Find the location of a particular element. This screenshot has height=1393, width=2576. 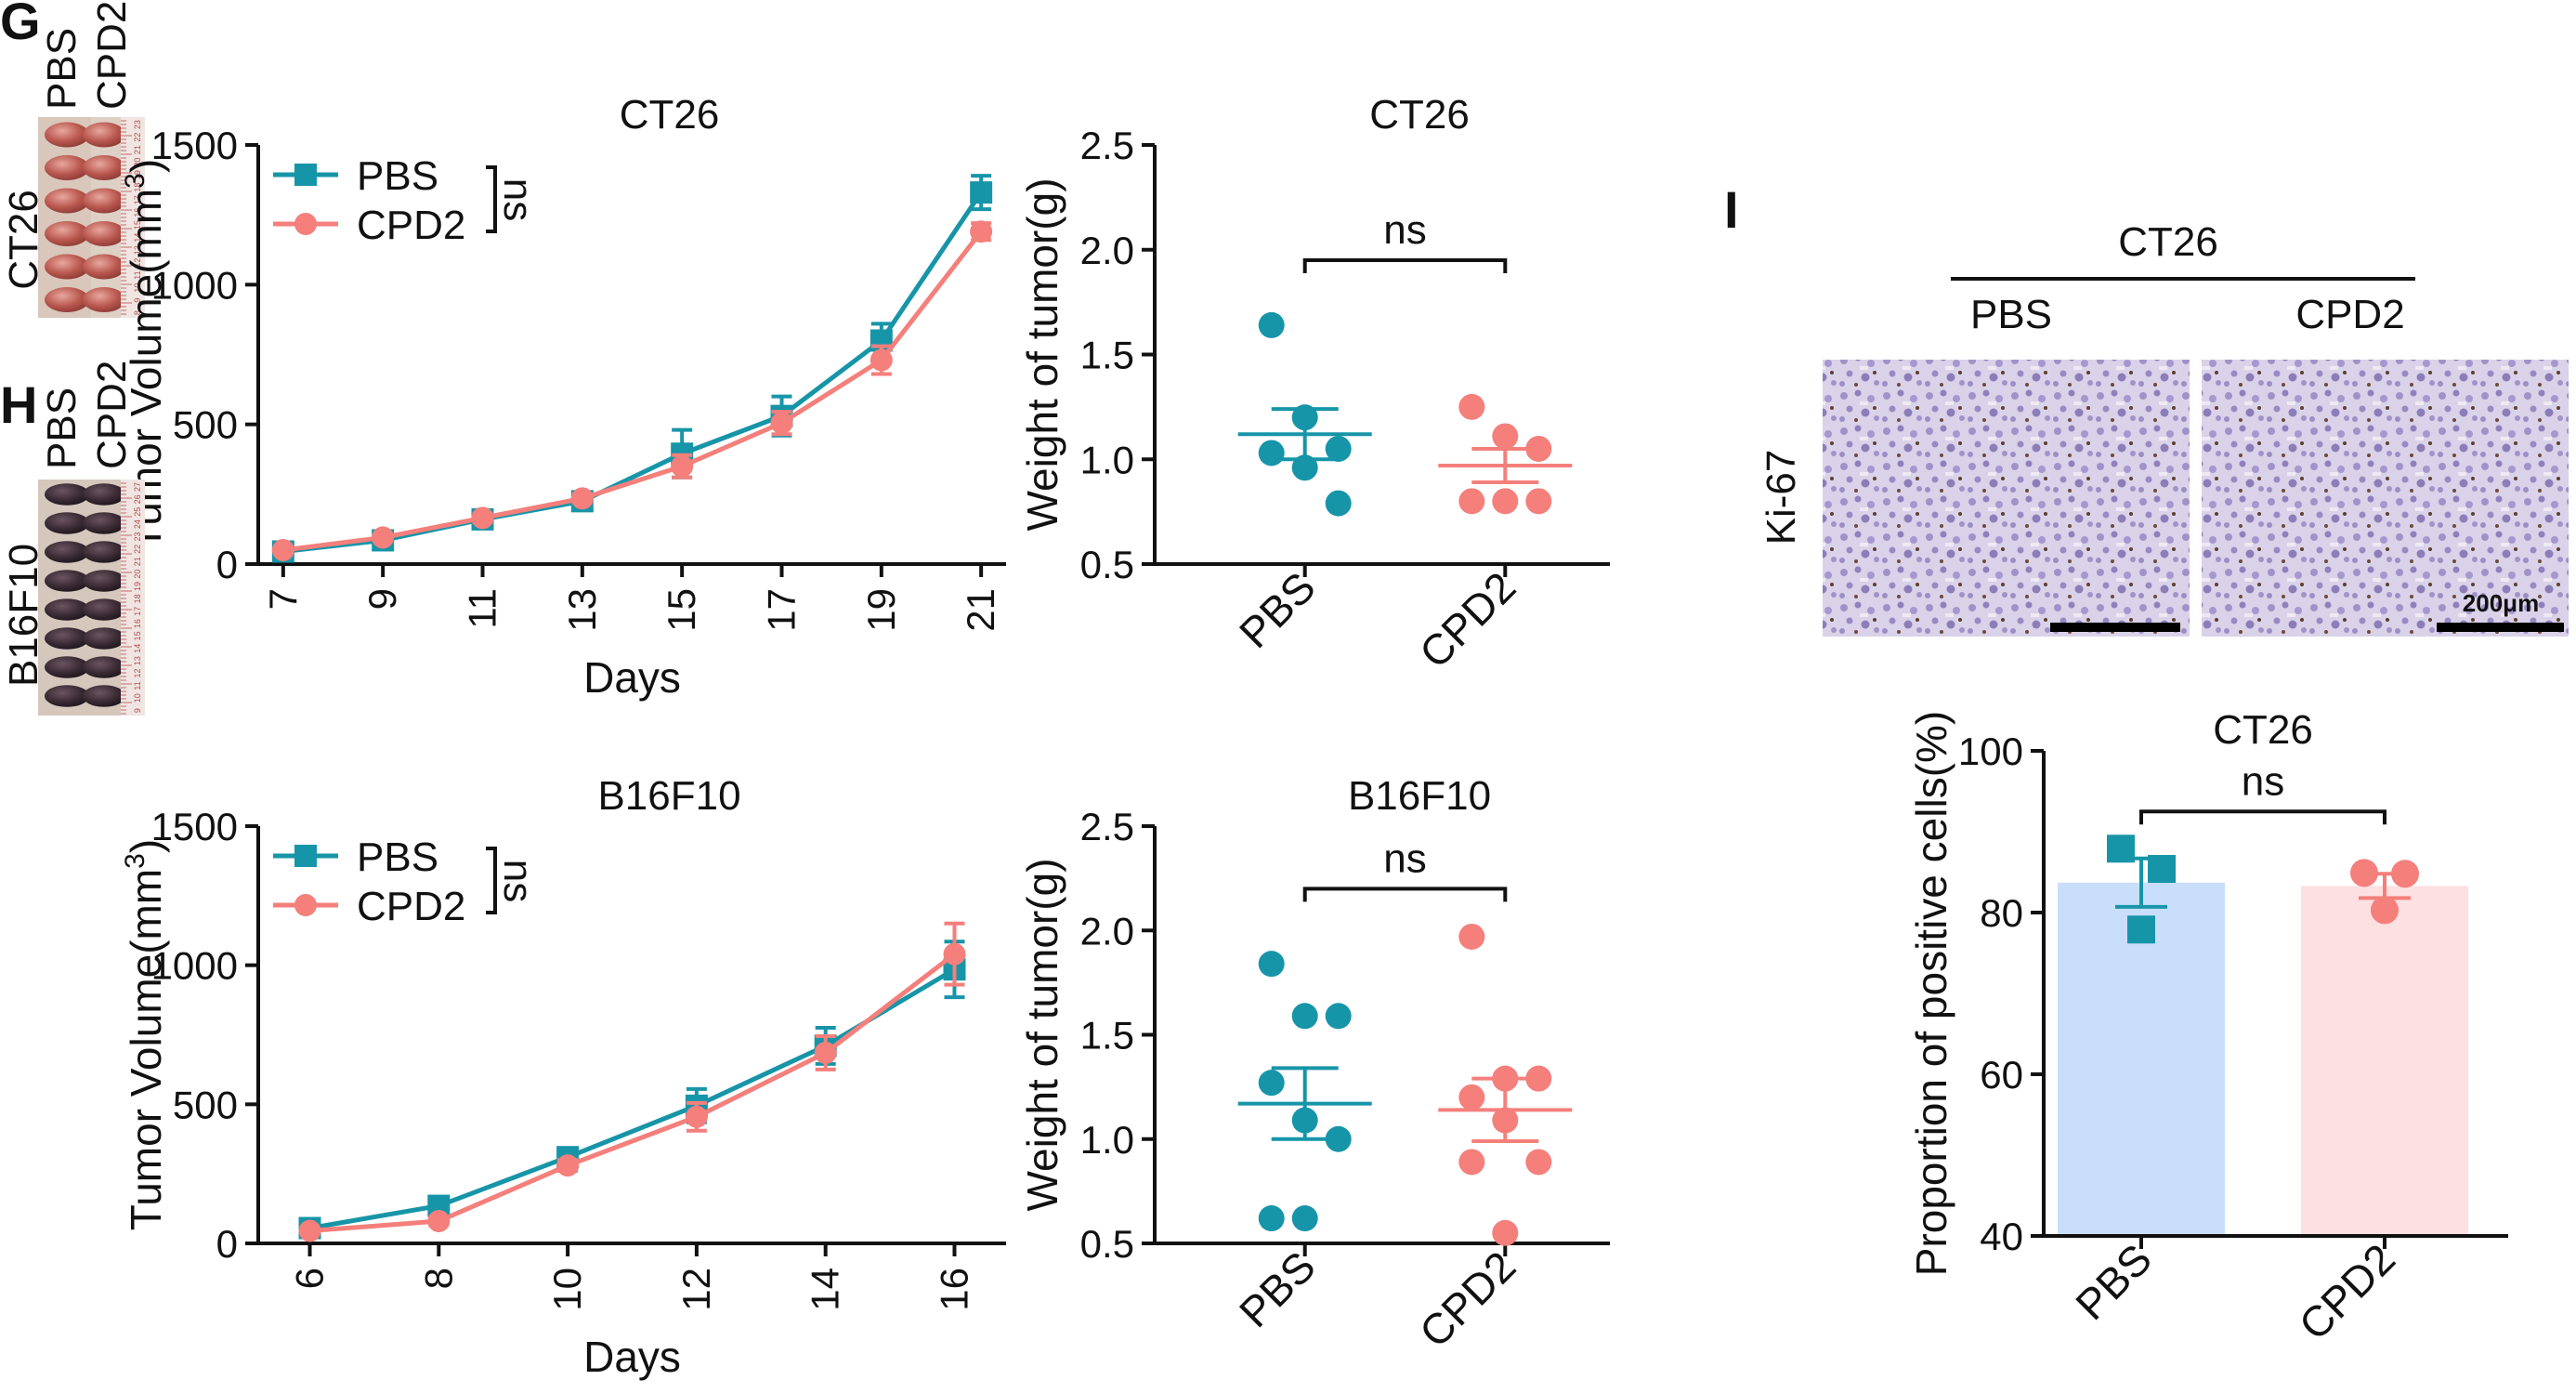

series-line-cpd2 is located at coordinates (633, 1093).